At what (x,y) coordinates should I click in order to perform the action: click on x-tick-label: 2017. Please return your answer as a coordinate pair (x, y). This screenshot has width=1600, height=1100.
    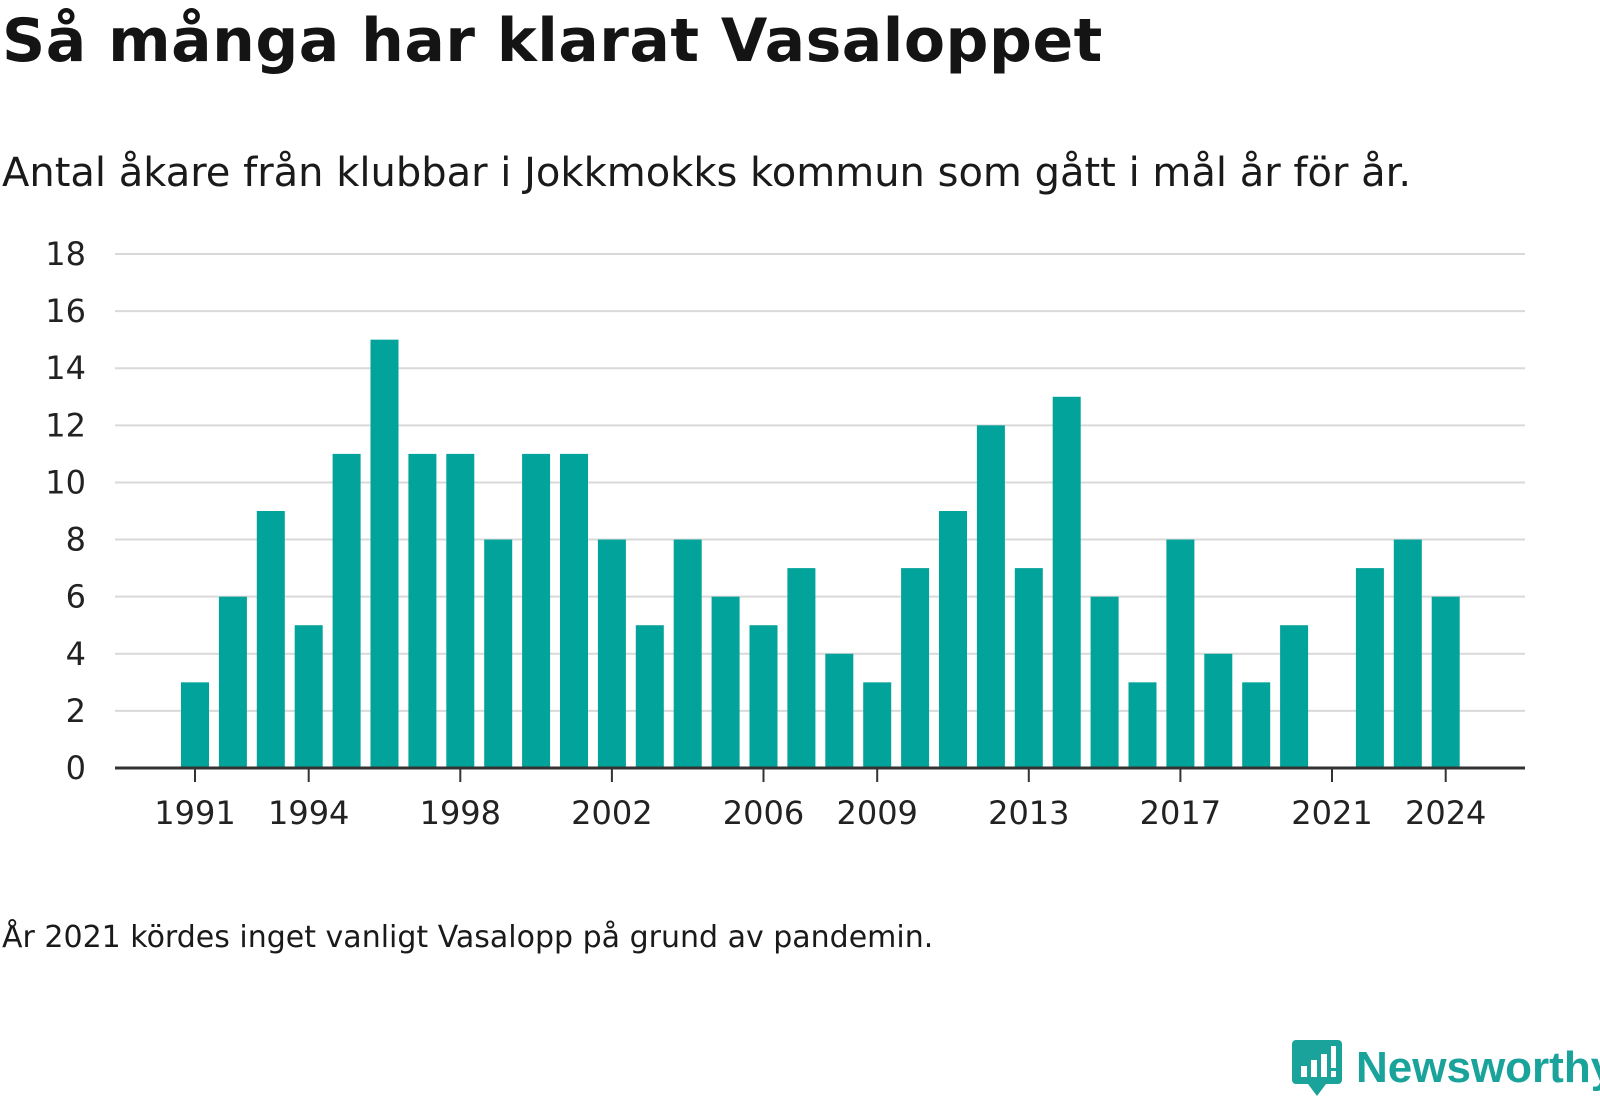
    Looking at the image, I should click on (1180, 813).